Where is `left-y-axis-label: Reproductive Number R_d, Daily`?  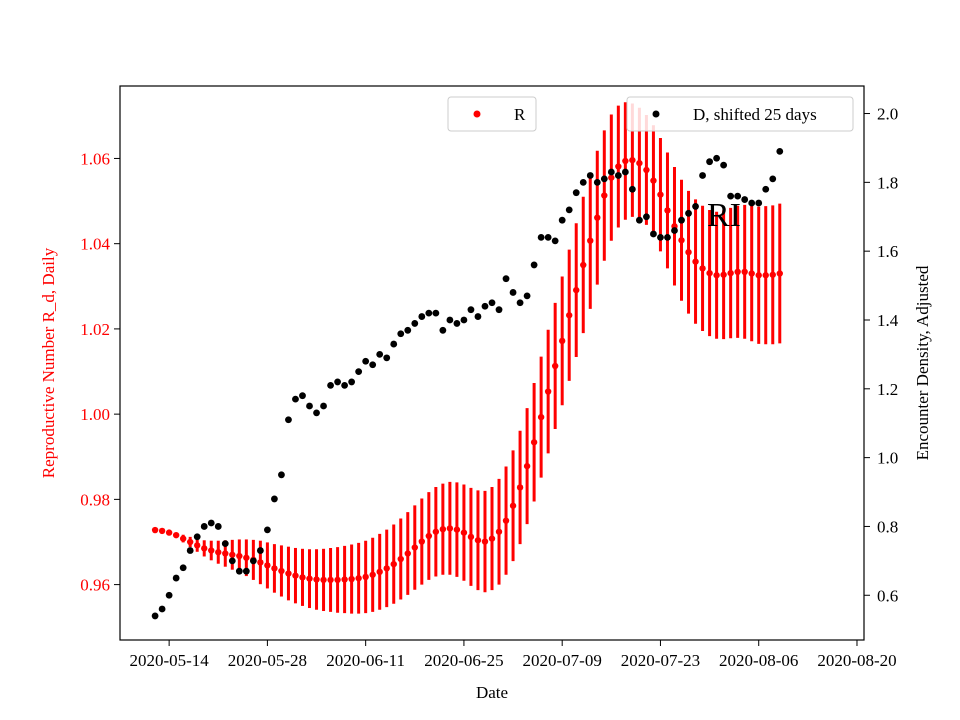
left-y-axis-label: Reproductive Number R_d, Daily is located at coordinates (48, 362).